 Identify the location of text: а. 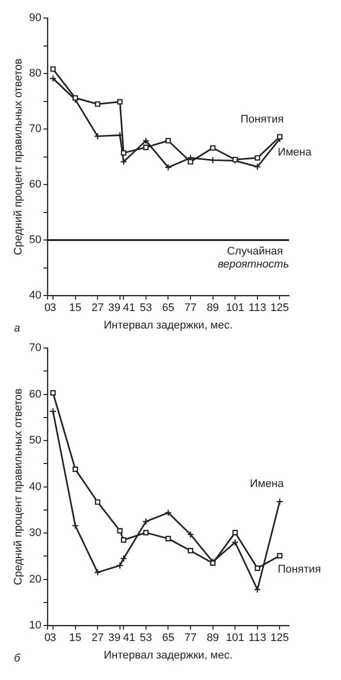
(17, 328).